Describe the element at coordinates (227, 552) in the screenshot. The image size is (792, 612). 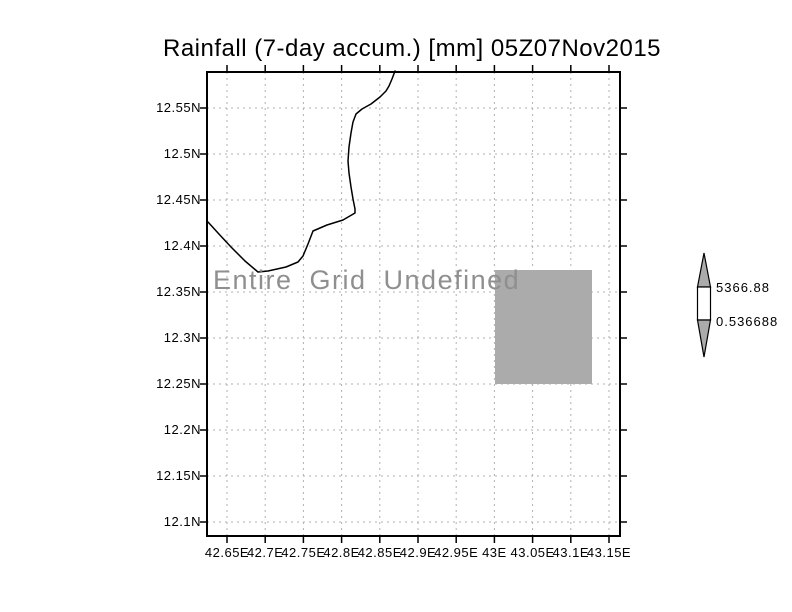
I see `lon-tick-label: 42.65E` at that location.